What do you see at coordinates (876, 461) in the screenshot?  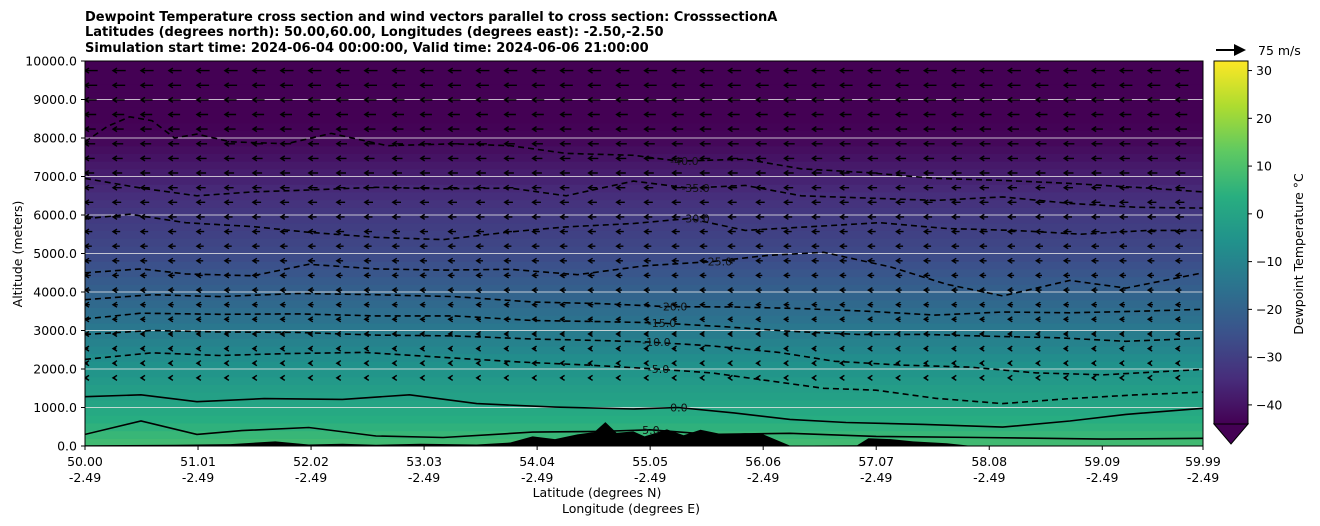 I see `x-tick-label-lat: 57.07` at bounding box center [876, 461].